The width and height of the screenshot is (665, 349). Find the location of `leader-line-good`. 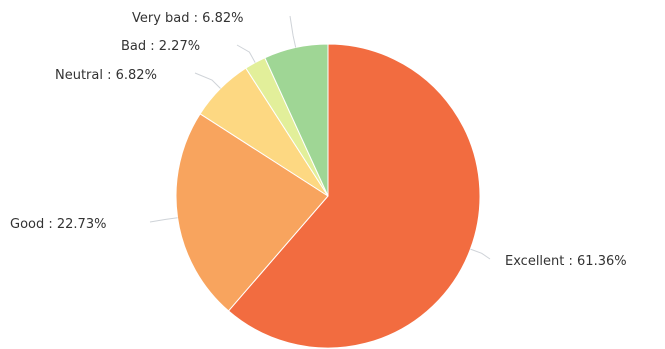

leader-line-good is located at coordinates (163, 220).